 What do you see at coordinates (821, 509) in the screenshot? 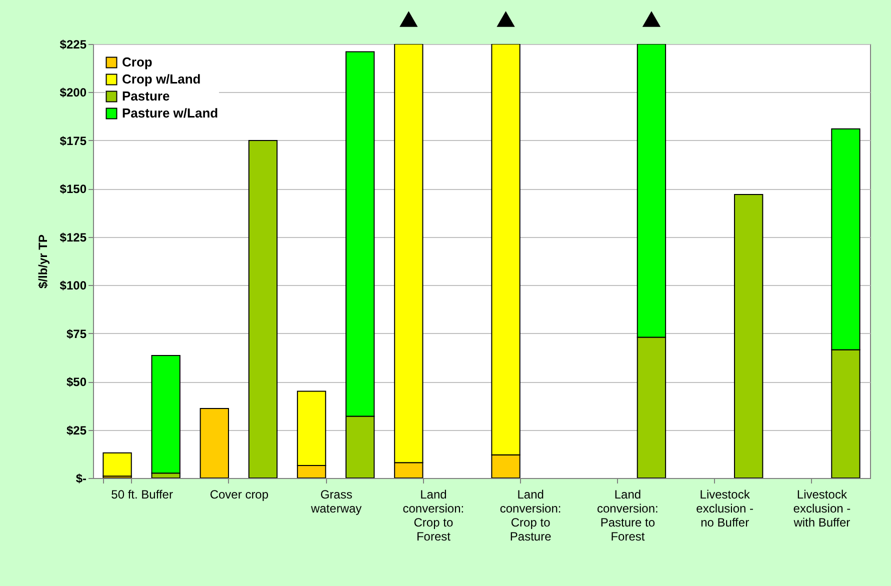
I see `x-tick-label: Livestock exclusion - with Buffer` at bounding box center [821, 509].